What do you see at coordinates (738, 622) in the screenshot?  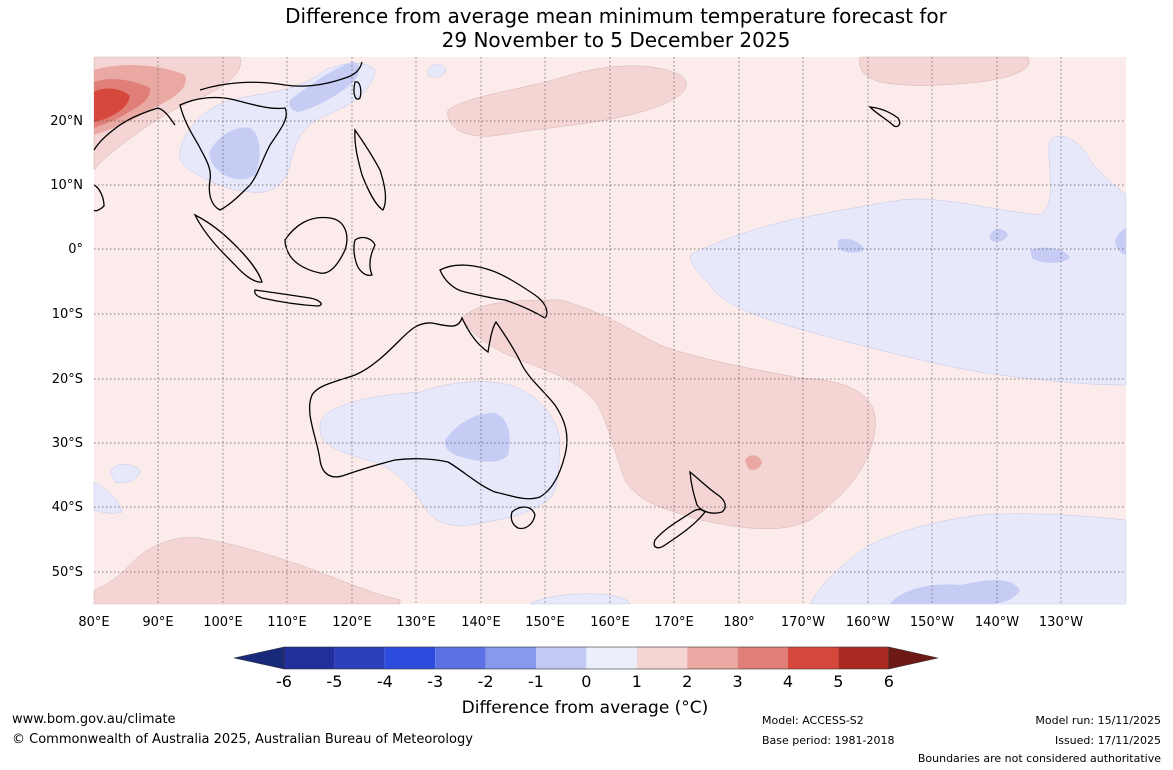 I see `lon-tick-label: 180°` at bounding box center [738, 622].